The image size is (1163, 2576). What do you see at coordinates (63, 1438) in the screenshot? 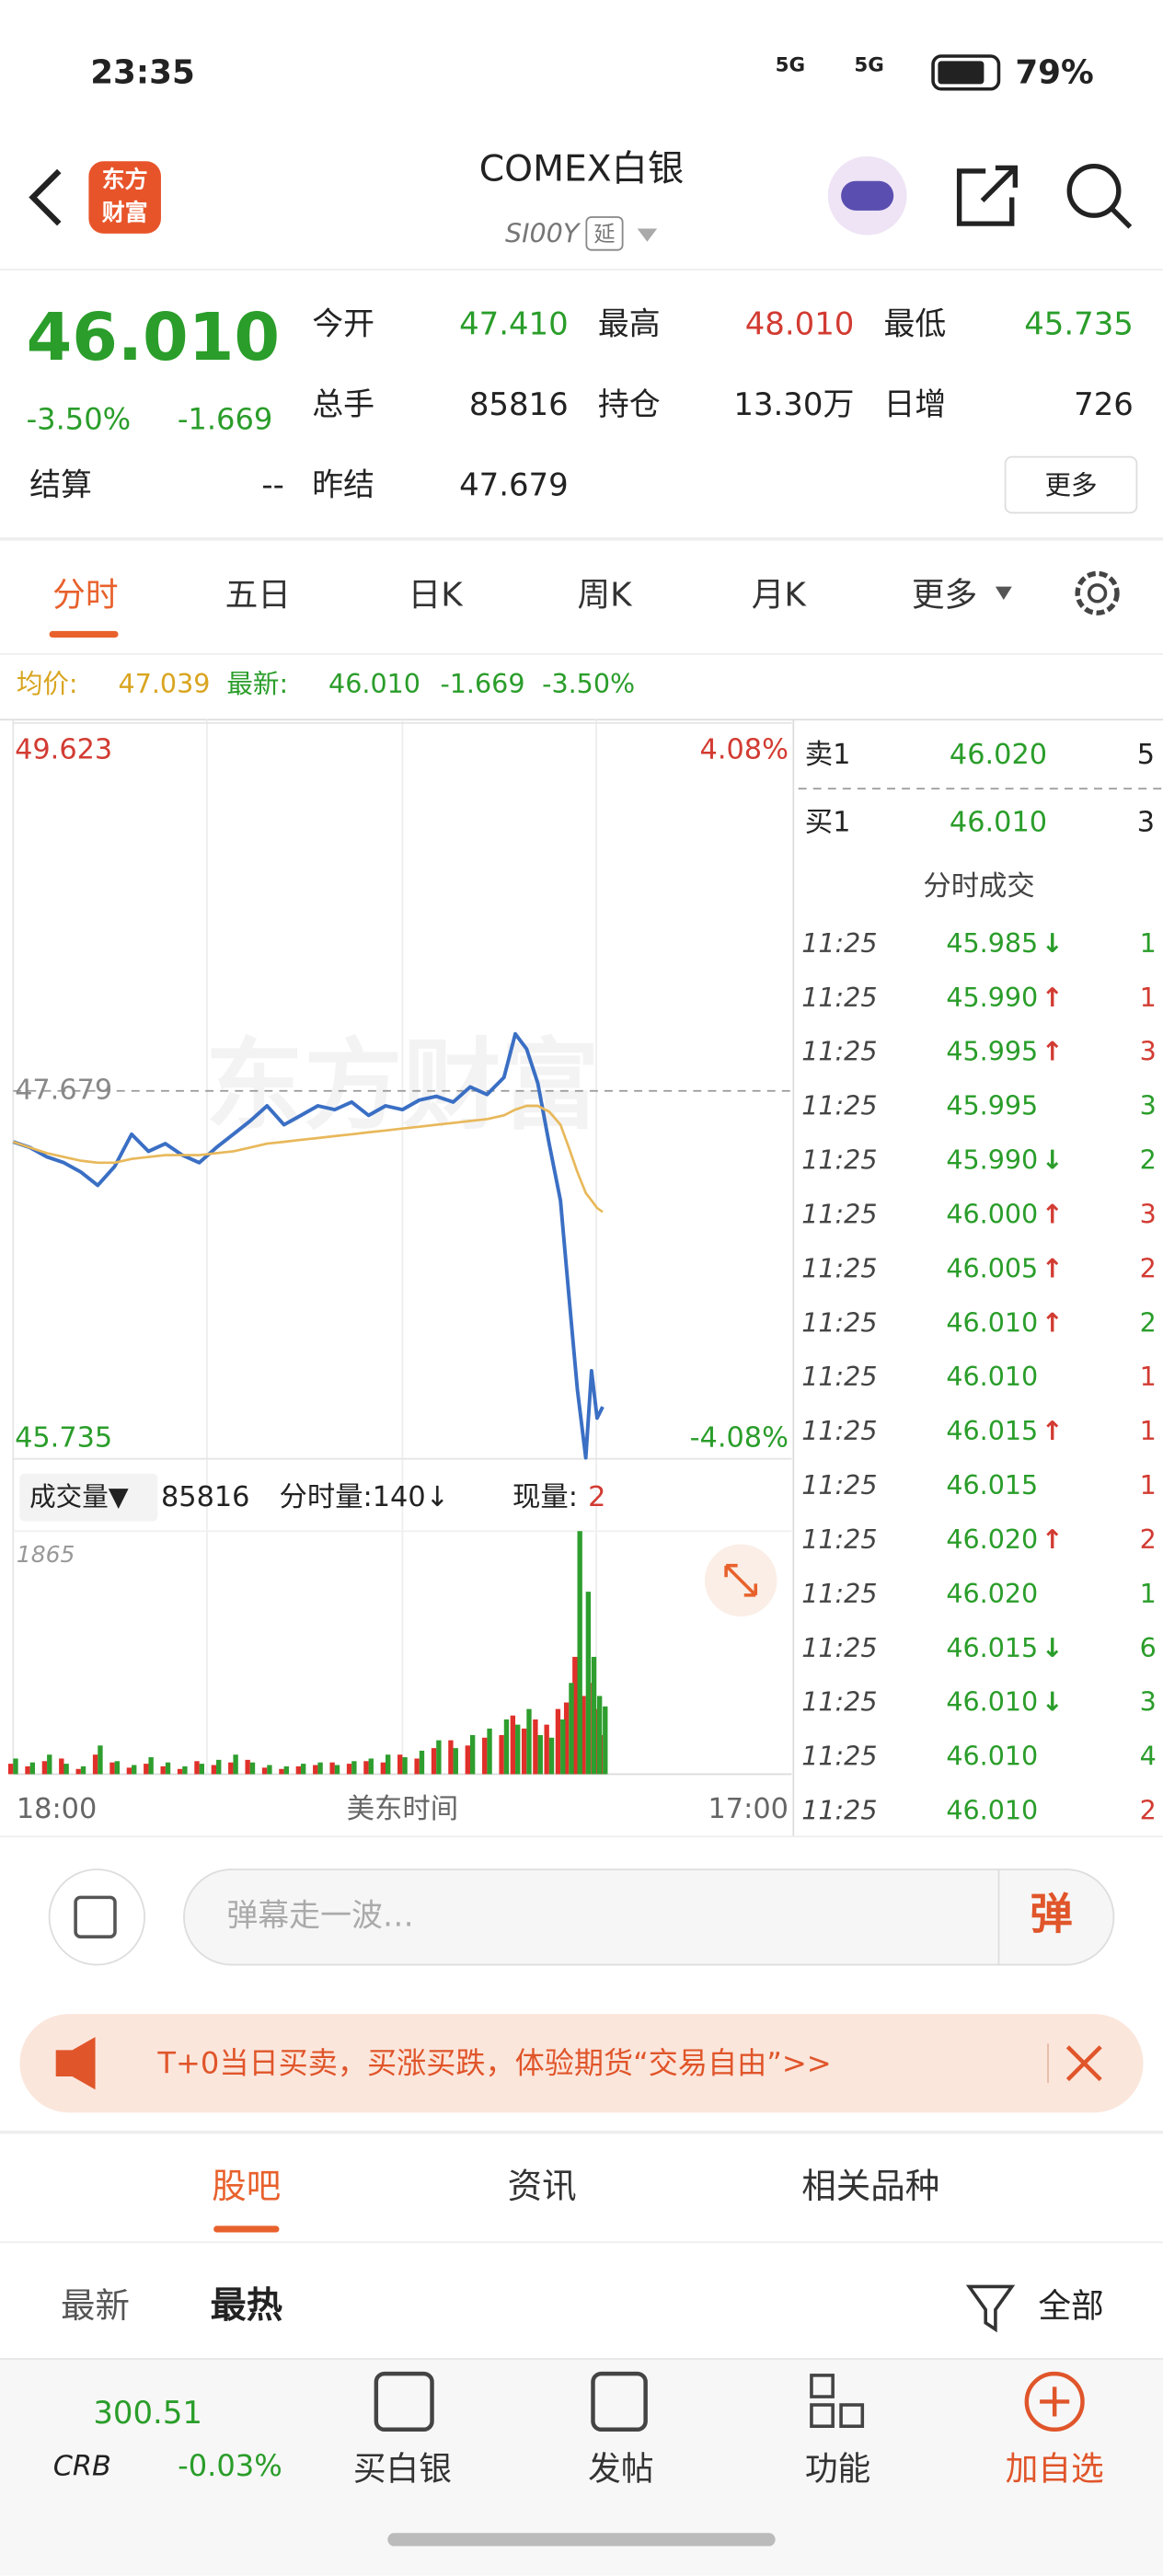
I see `y-tick-label: 45.735` at bounding box center [63, 1438].